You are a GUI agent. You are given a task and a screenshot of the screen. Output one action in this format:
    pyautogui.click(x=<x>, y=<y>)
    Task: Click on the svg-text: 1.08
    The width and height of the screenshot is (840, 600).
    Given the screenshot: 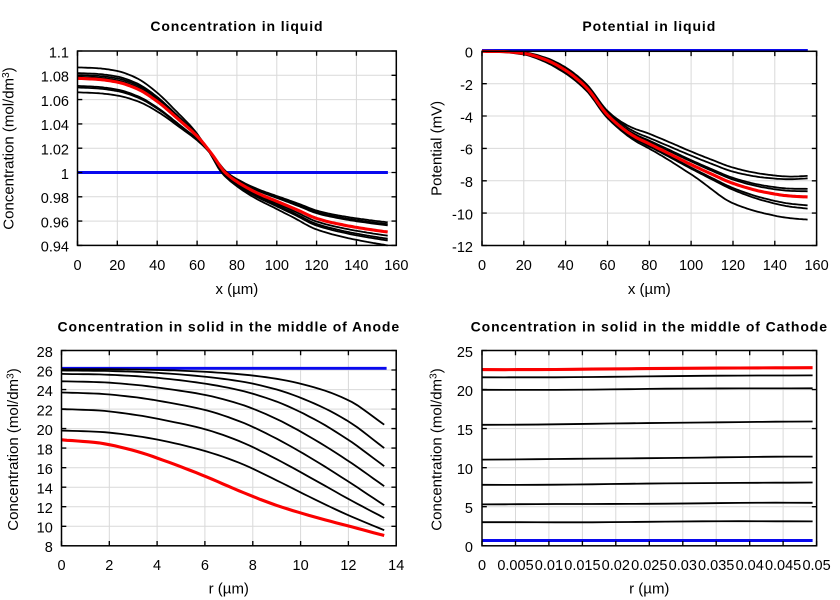 What is the action you would take?
    pyautogui.click(x=55, y=78)
    